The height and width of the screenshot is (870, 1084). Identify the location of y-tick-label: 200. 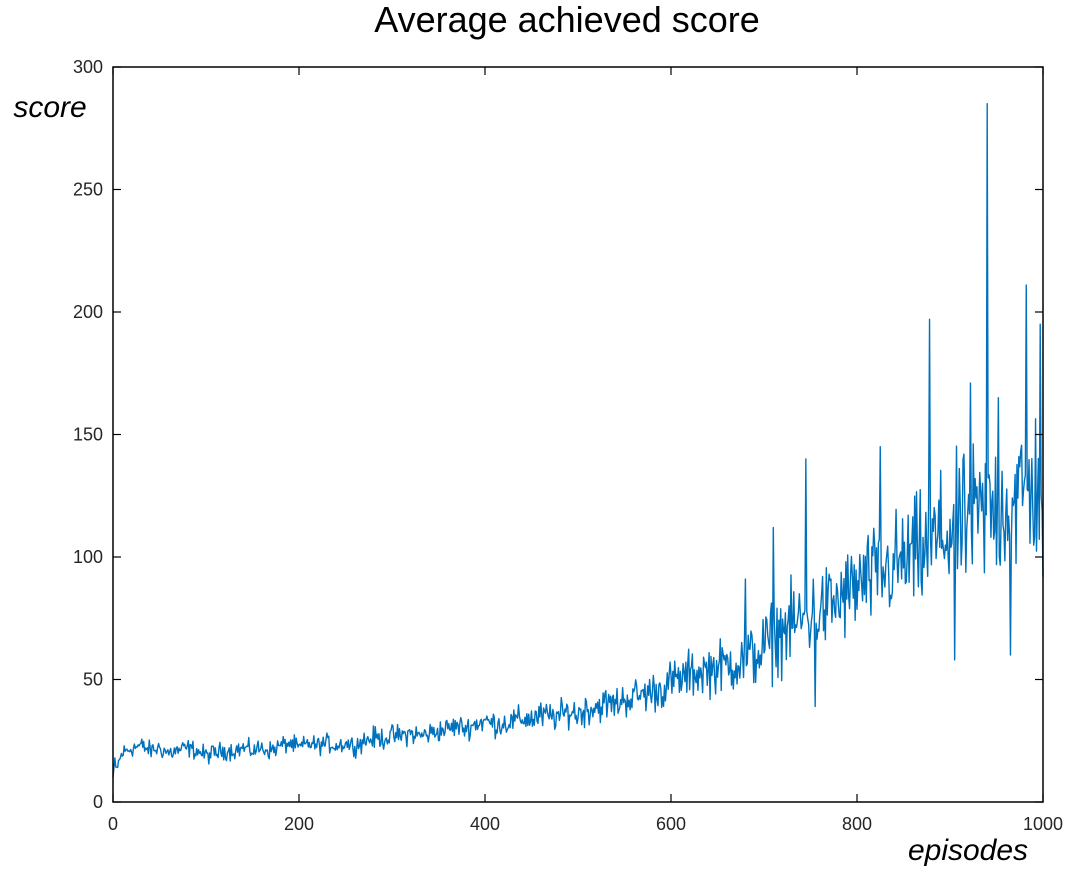
(88, 312).